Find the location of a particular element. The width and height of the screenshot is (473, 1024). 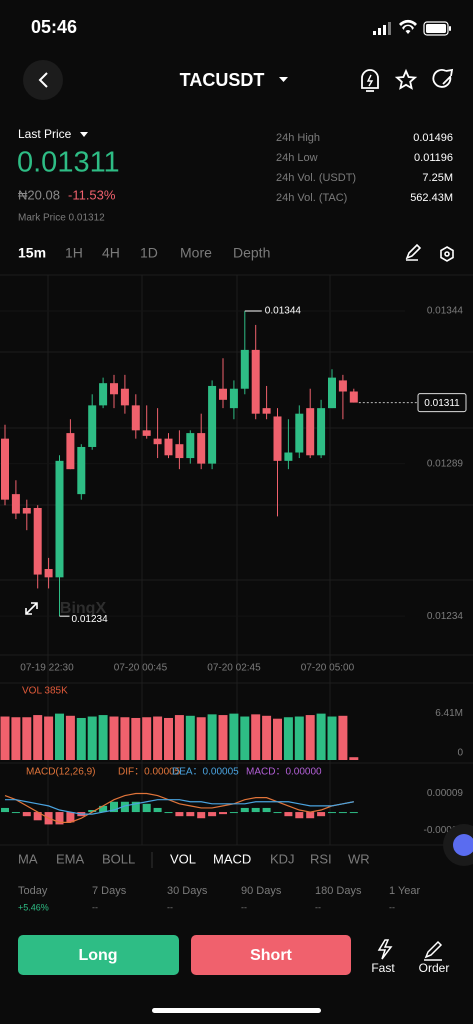

status-time: 05:46 is located at coordinates (54, 27).